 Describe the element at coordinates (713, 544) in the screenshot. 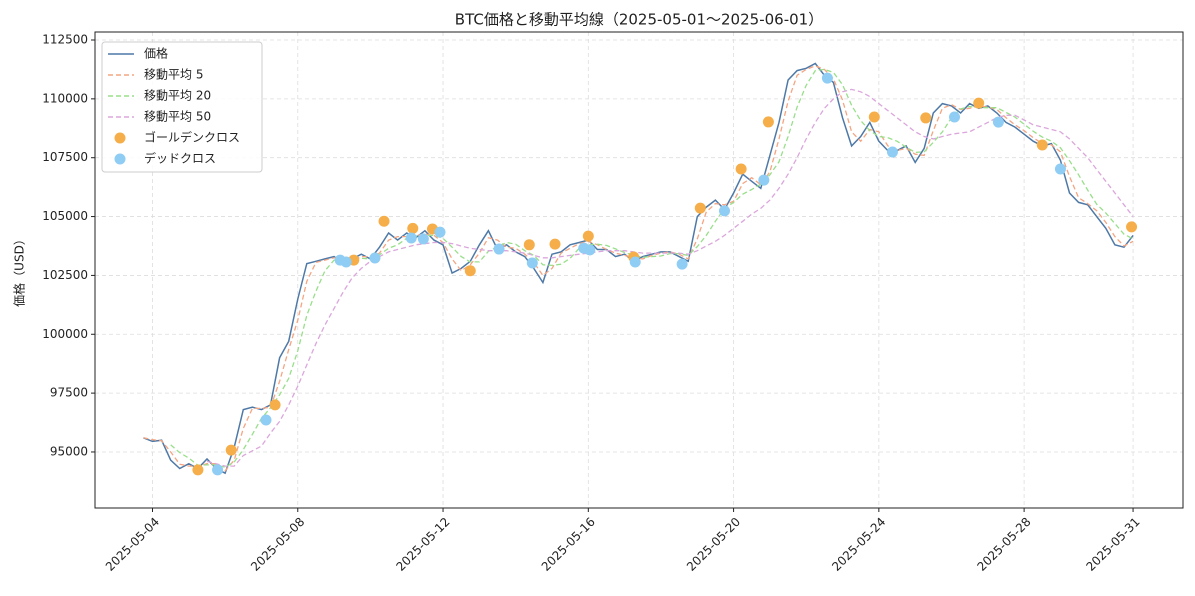

I see `x-tick-label: 2025-05-20` at that location.